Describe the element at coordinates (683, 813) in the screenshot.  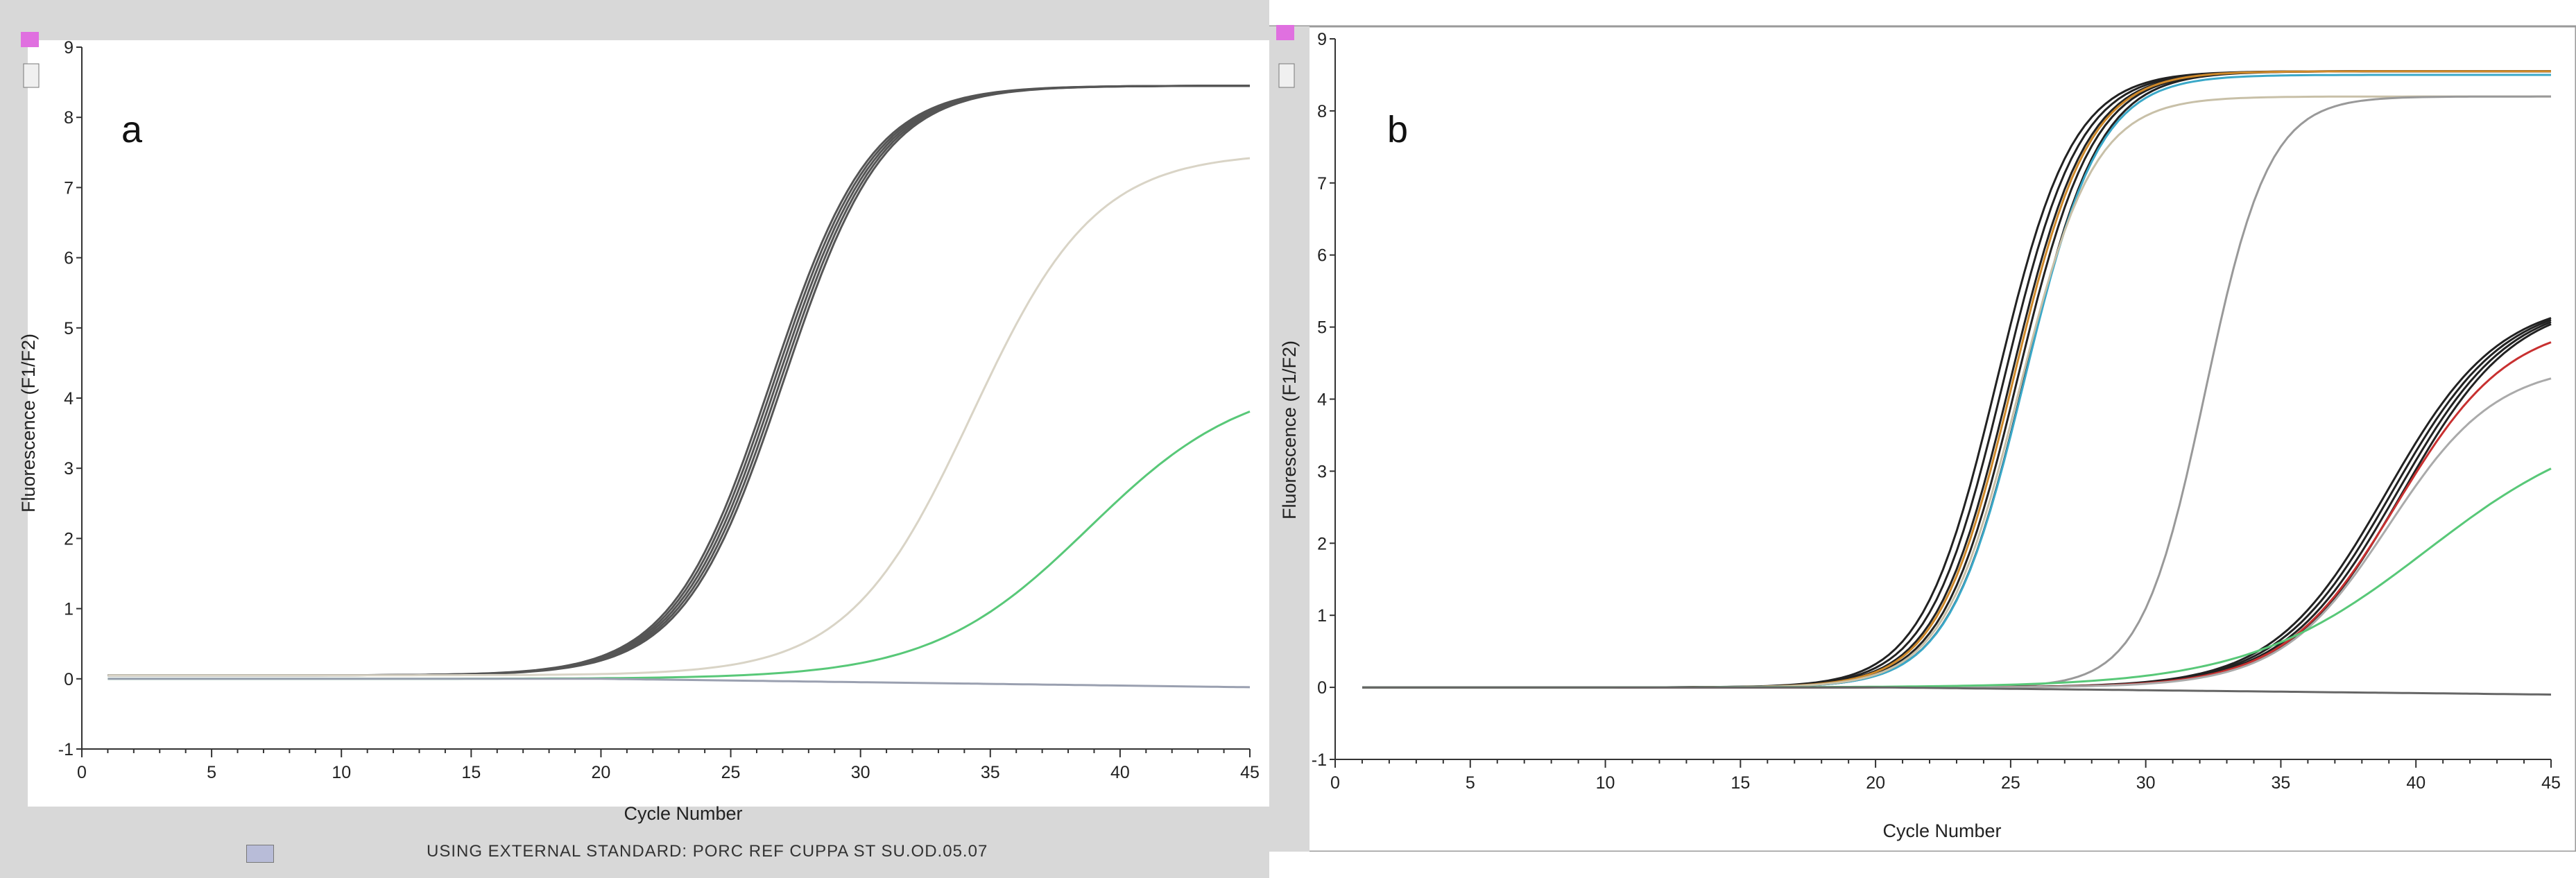
I see `x-axis-title-a: Cycle Number` at that location.